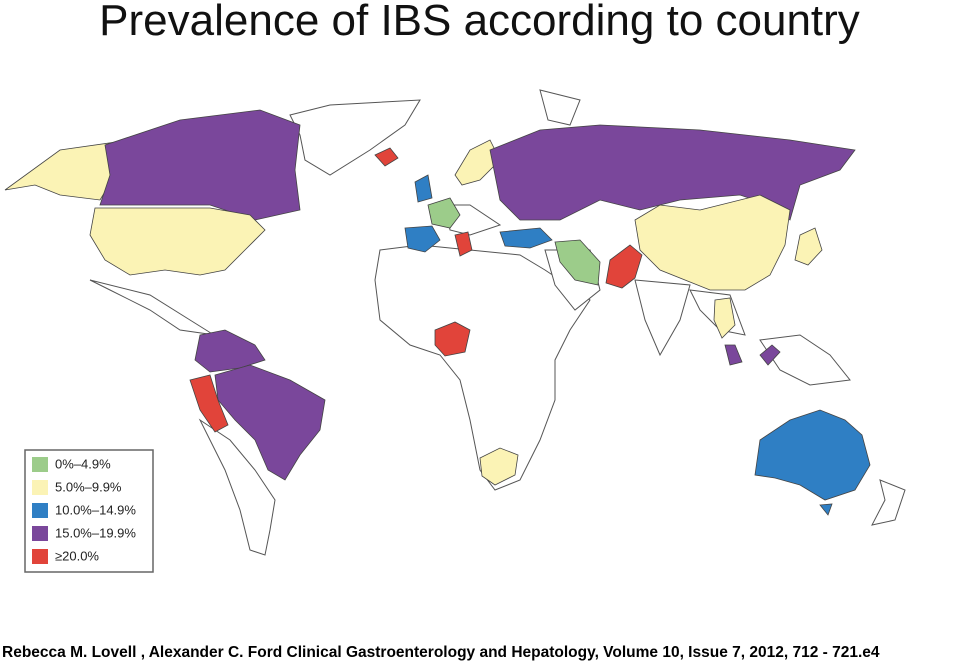  Describe the element at coordinates (672, 172) in the screenshot. I see `russia` at that location.